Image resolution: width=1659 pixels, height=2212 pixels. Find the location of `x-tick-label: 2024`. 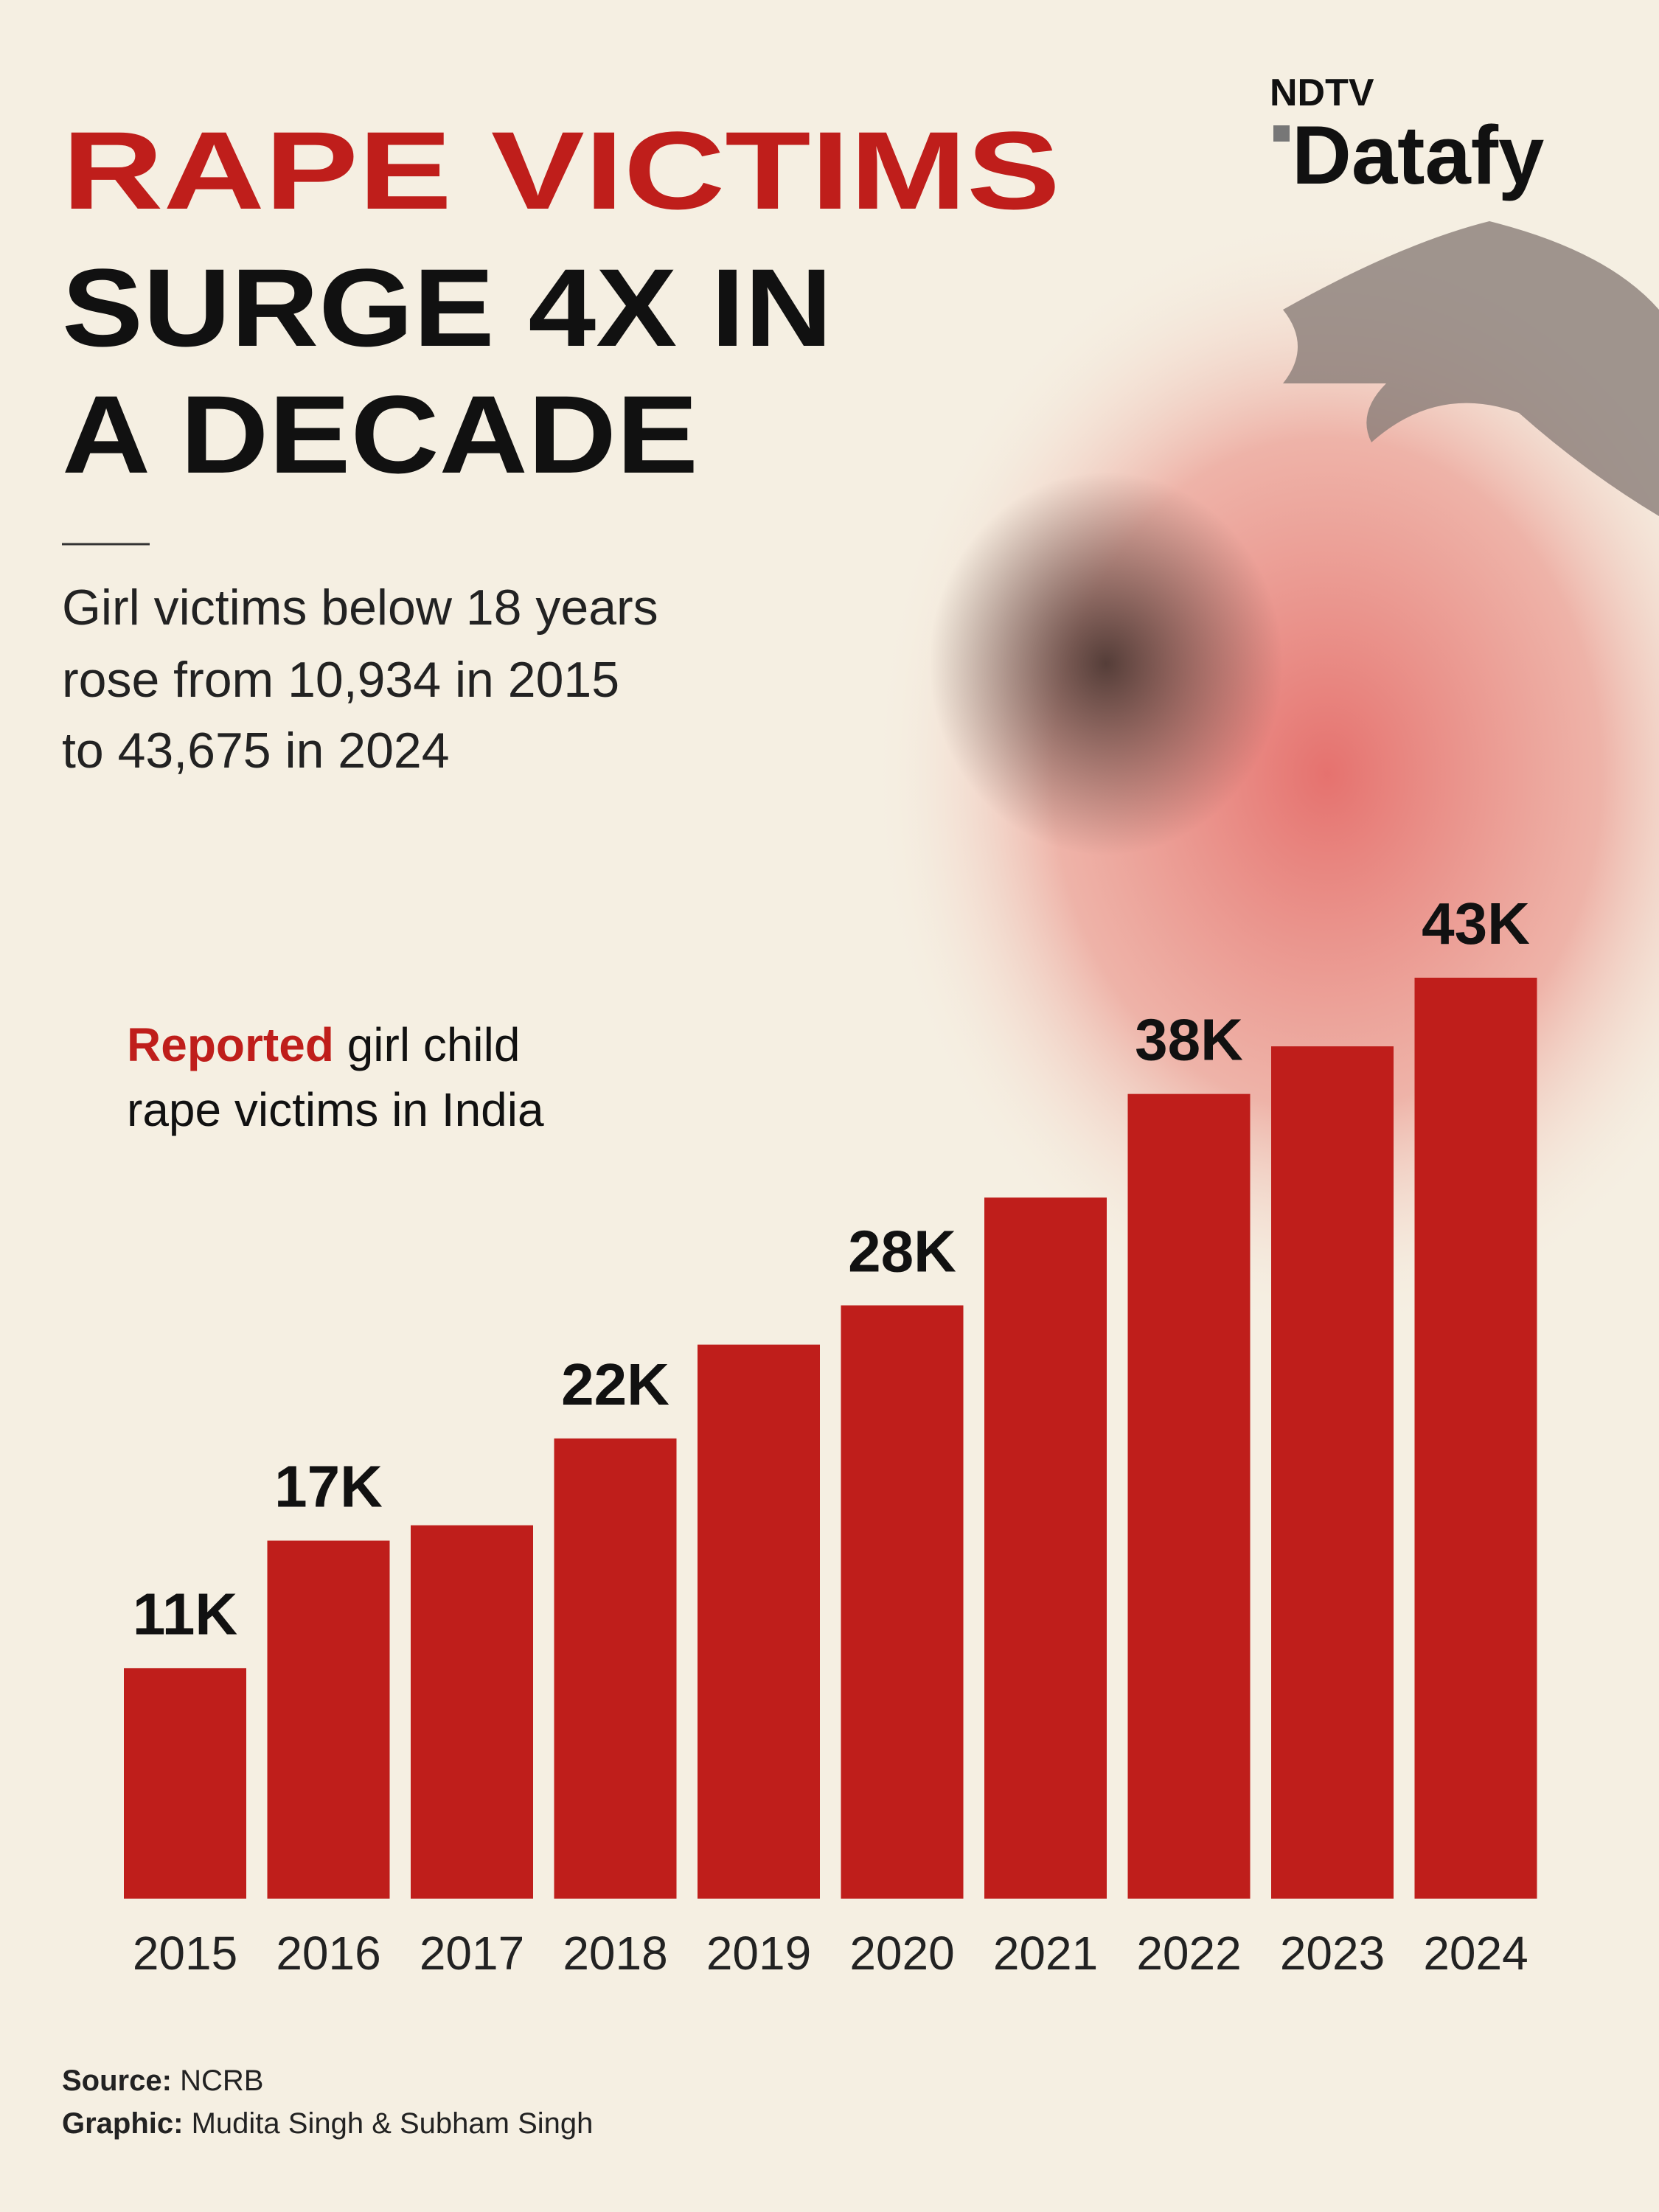

x-tick-label: 2024 is located at coordinates (1475, 1953).